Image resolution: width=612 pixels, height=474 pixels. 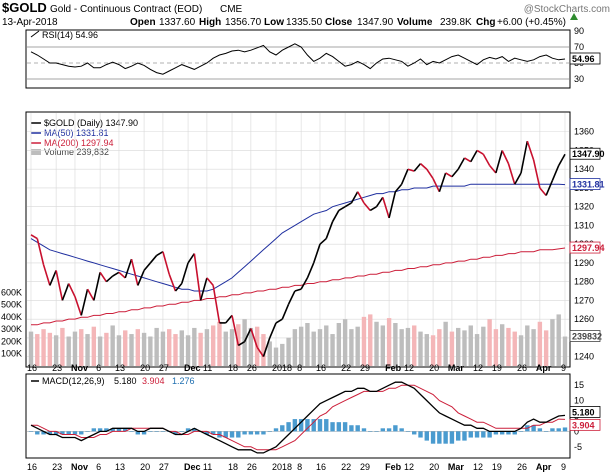 I want to click on x-tick-label: 11, so click(x=207, y=368).